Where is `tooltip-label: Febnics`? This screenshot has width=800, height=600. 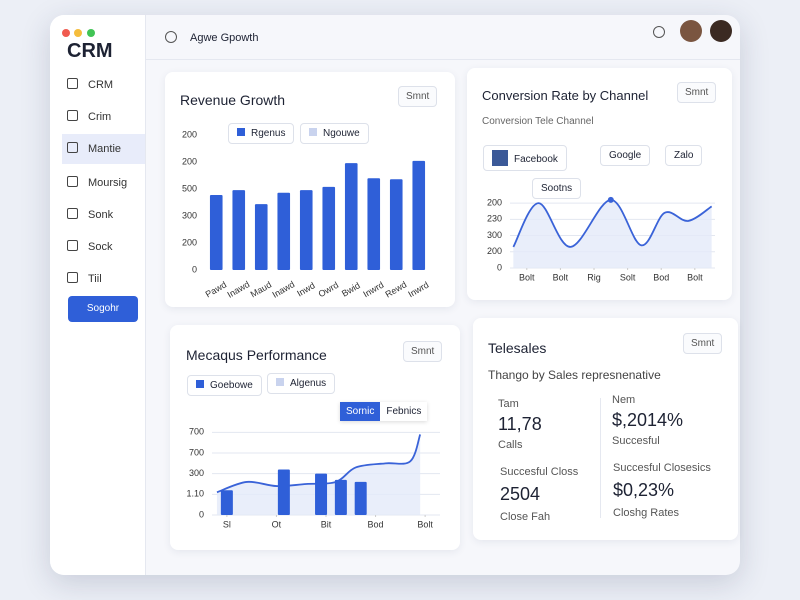
tooltip-label: Febnics is located at coordinates (404, 411).